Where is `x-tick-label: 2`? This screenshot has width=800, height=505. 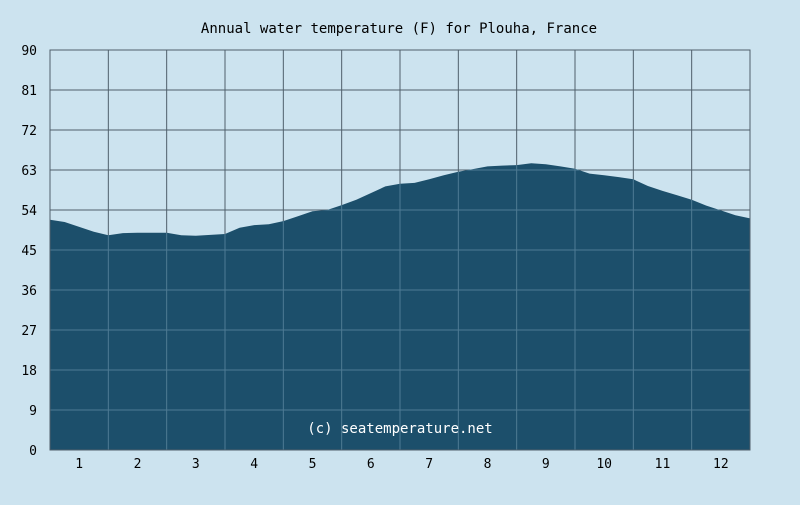
x-tick-label: 2 is located at coordinates (138, 464).